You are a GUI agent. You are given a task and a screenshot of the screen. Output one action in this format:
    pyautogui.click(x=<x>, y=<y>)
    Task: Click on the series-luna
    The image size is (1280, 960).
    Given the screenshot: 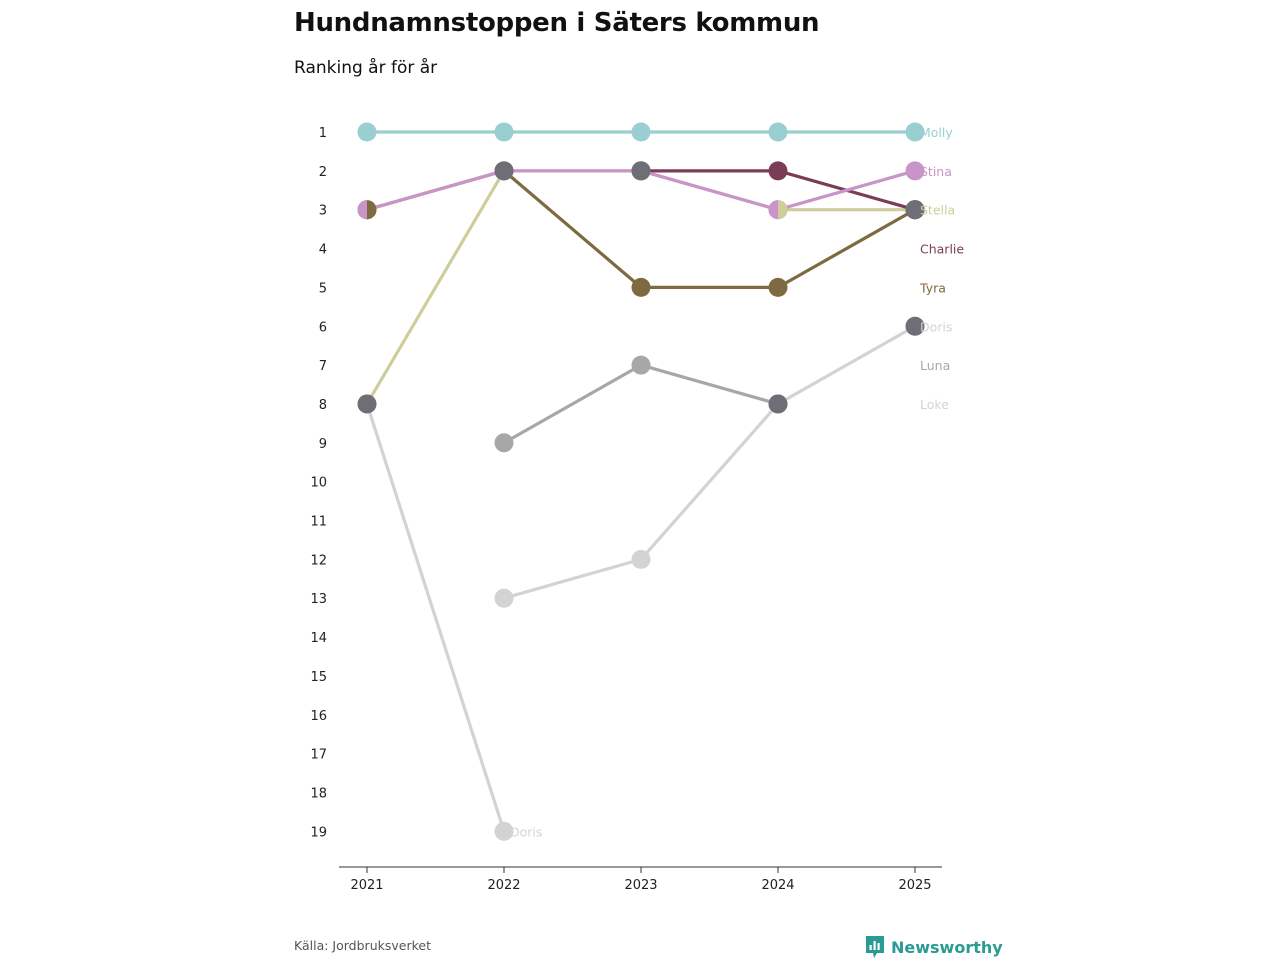 What is the action you would take?
    pyautogui.click(x=641, y=404)
    